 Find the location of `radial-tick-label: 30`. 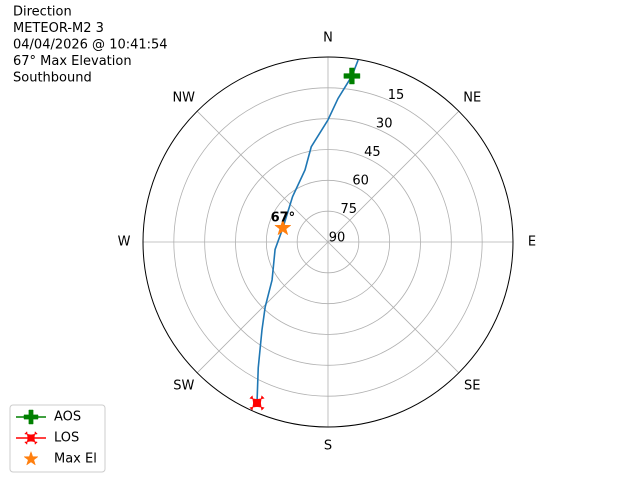

radial-tick-label: 30 is located at coordinates (384, 124).